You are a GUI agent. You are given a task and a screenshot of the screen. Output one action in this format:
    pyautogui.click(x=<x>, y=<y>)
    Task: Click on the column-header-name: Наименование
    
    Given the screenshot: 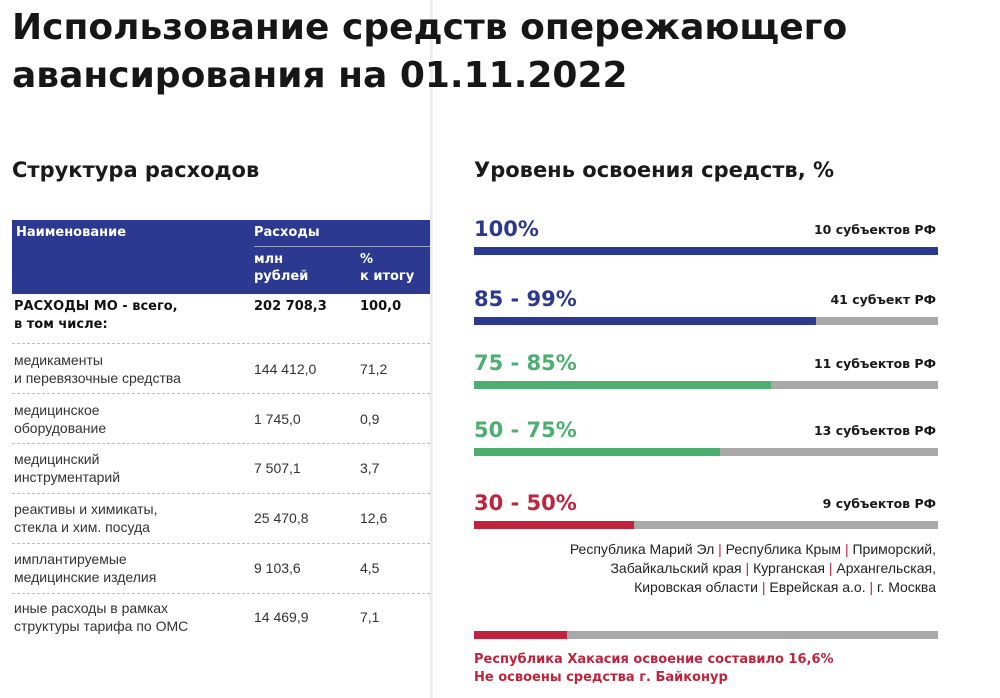 What is the action you would take?
    pyautogui.click(x=71, y=232)
    